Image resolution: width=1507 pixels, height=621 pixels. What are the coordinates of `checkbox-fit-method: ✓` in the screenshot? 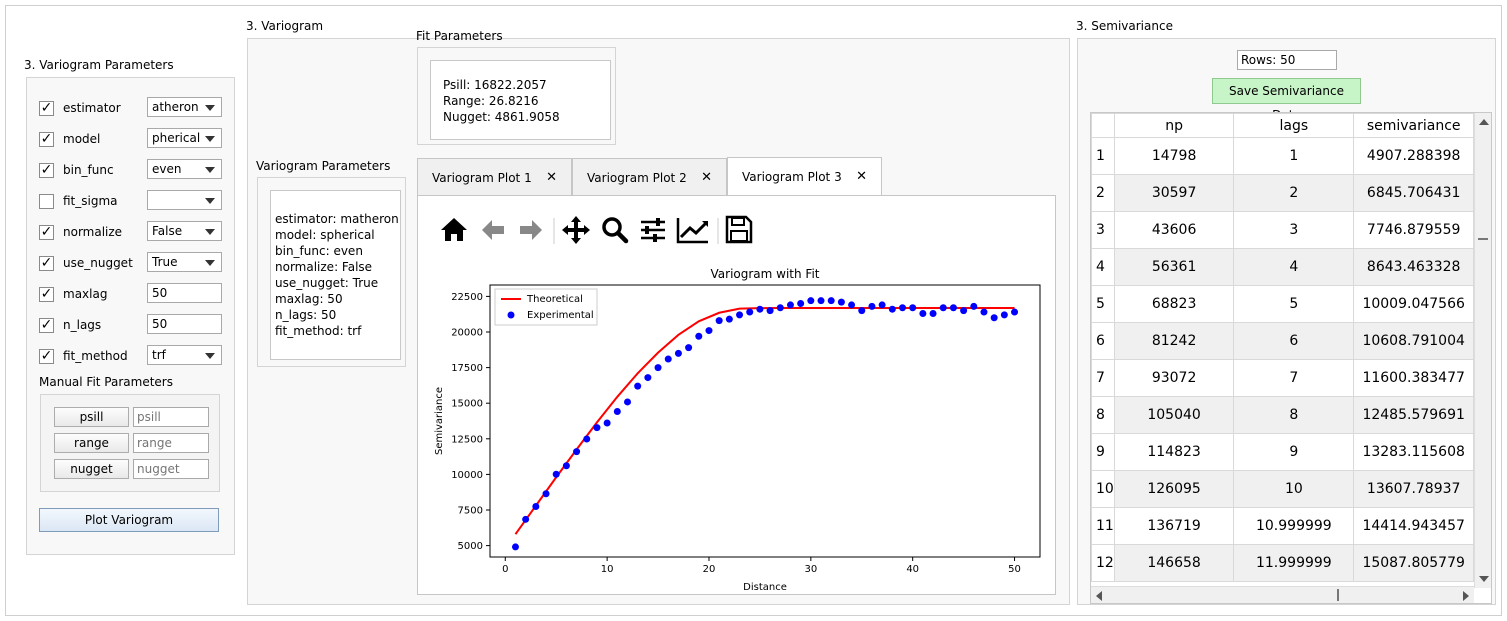 It's located at (46, 356).